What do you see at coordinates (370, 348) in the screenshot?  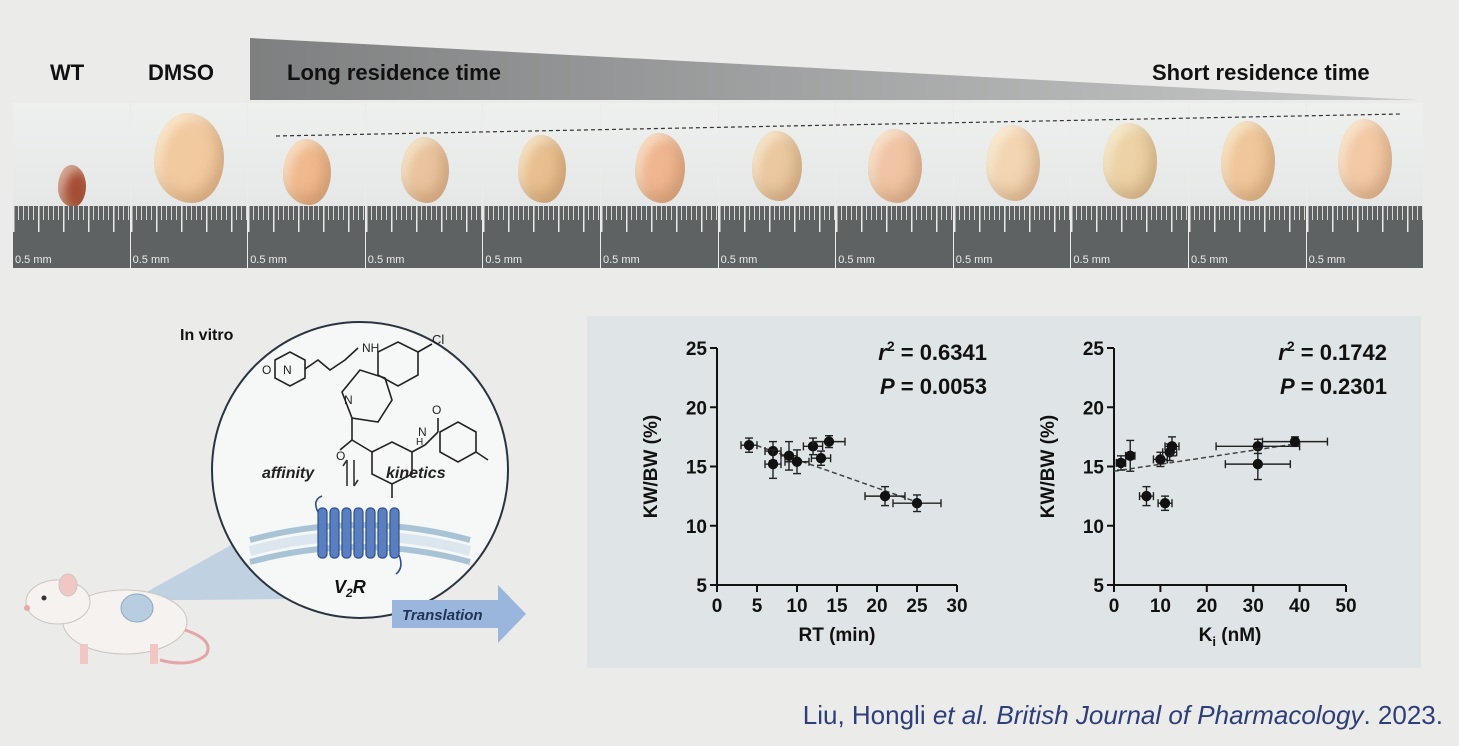 I see `nh-atom: NH` at bounding box center [370, 348].